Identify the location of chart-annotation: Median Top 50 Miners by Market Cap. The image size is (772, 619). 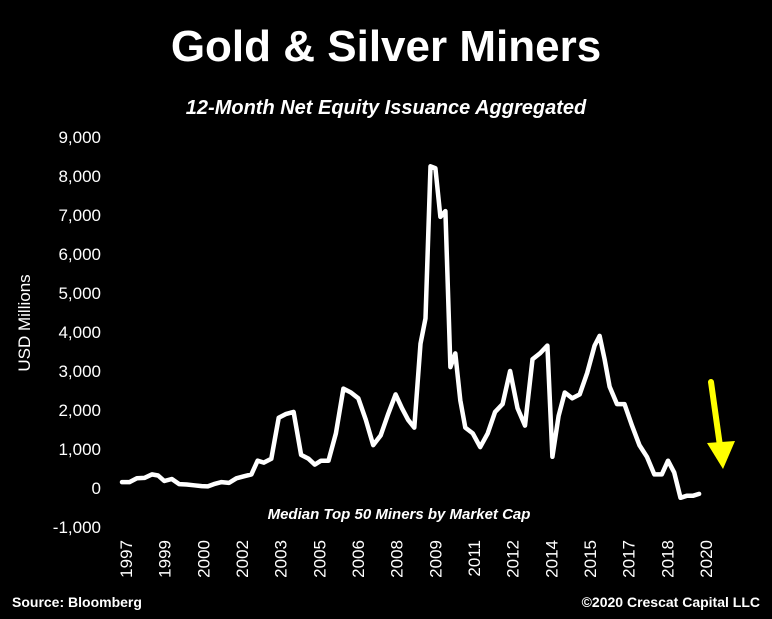
(399, 514).